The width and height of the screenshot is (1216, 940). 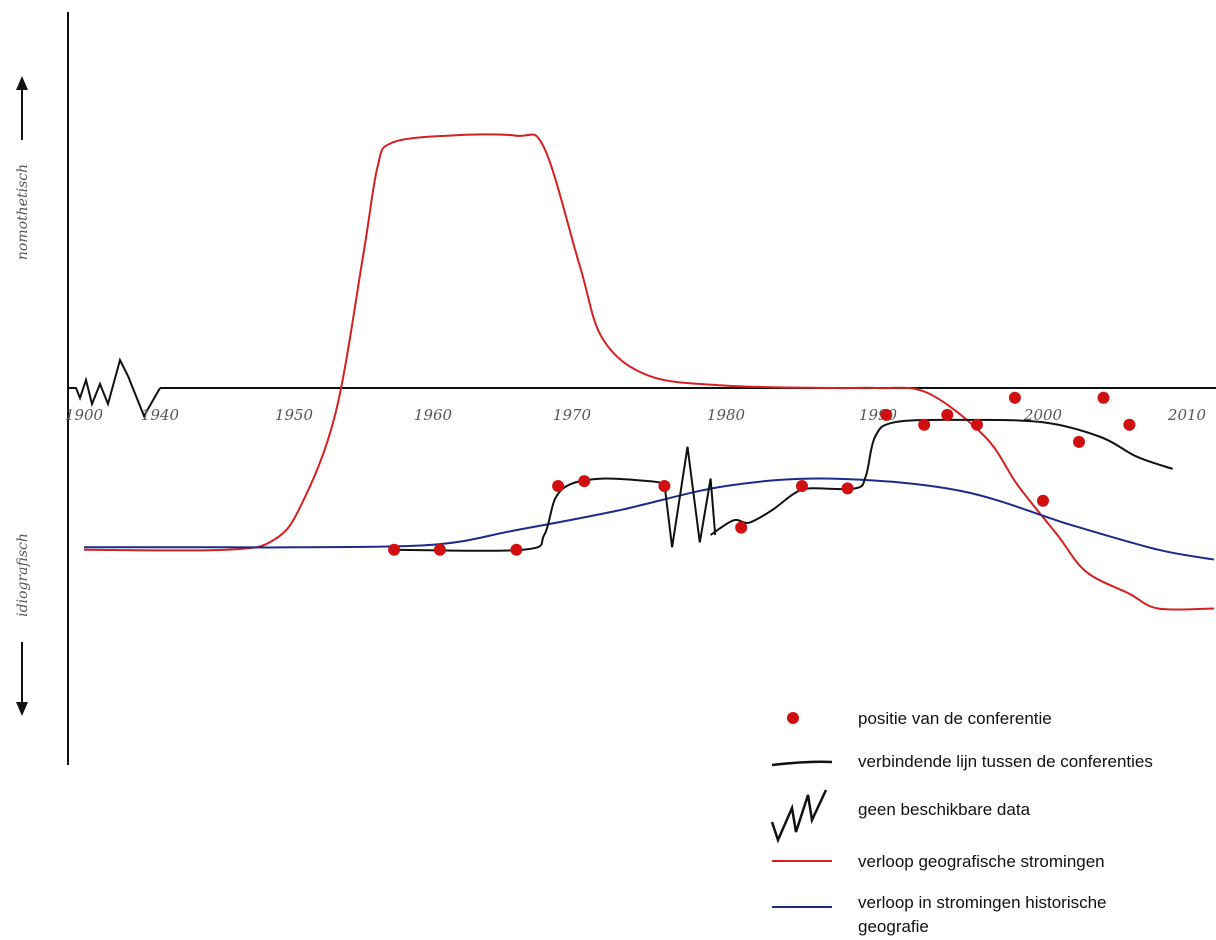 What do you see at coordinates (84, 415) in the screenshot?
I see `x-tick-label: 1900` at bounding box center [84, 415].